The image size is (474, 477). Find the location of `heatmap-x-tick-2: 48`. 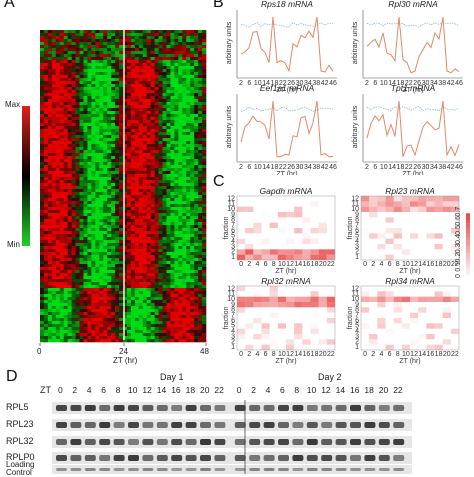

heatmap-x-tick-2: 48 is located at coordinates (204, 351).